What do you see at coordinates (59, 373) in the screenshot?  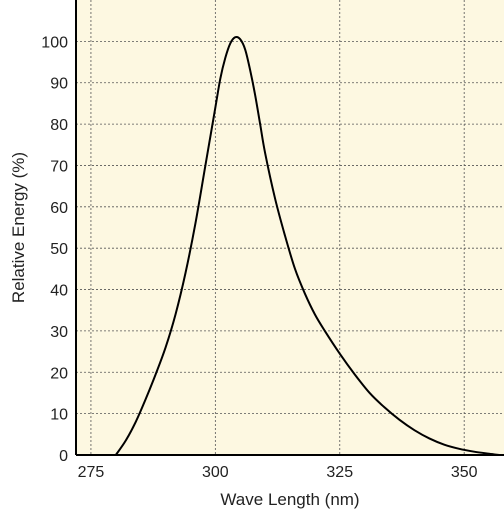 I see `y-tick-label: 20` at bounding box center [59, 373].